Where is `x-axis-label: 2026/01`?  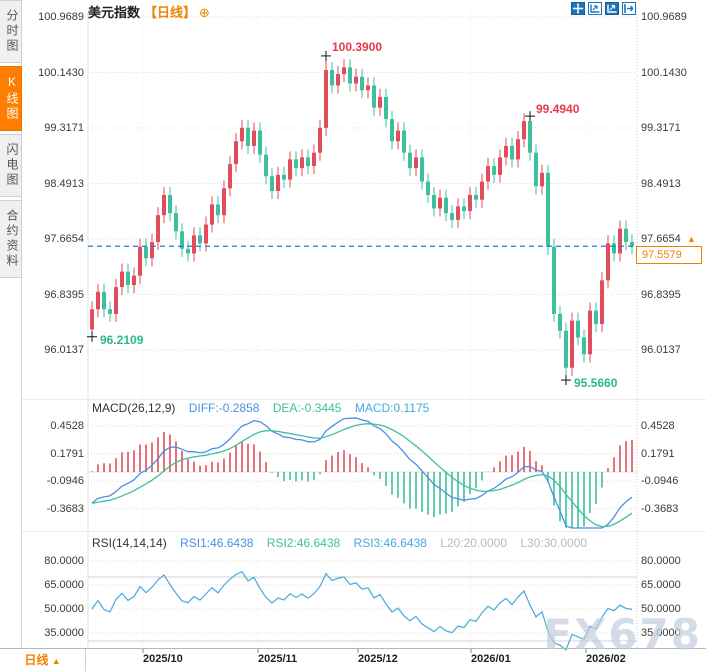 x-axis-label: 2026/01 is located at coordinates (491, 659).